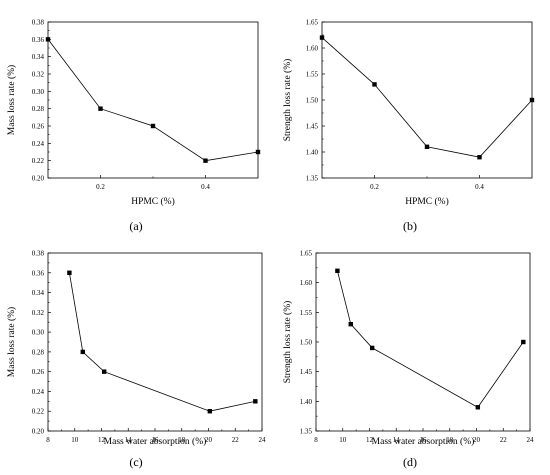 The height and width of the screenshot is (475, 550). Describe the element at coordinates (312, 49) in the screenshot. I see `y-tick-label: 1.60` at that location.